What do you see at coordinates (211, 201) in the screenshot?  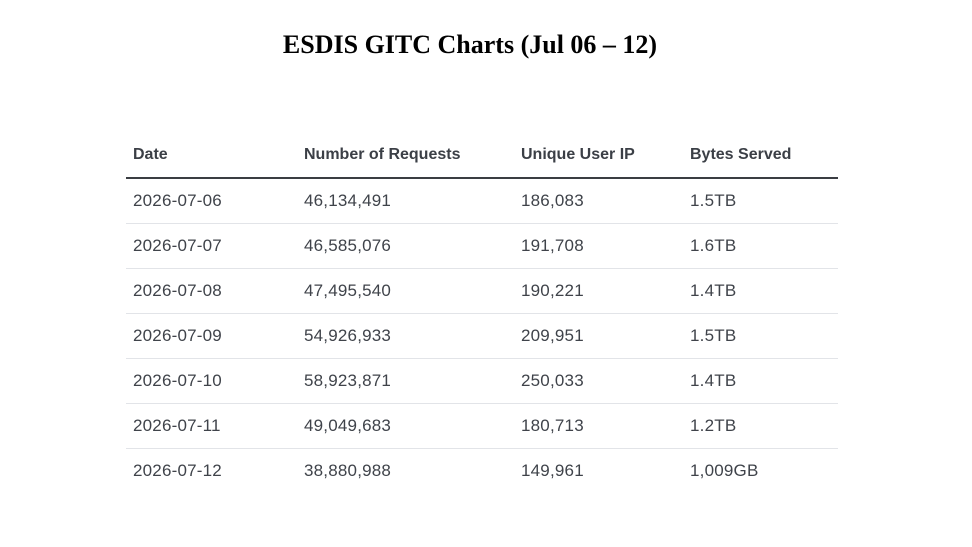 I see `cell-date: 2026-07-06` at bounding box center [211, 201].